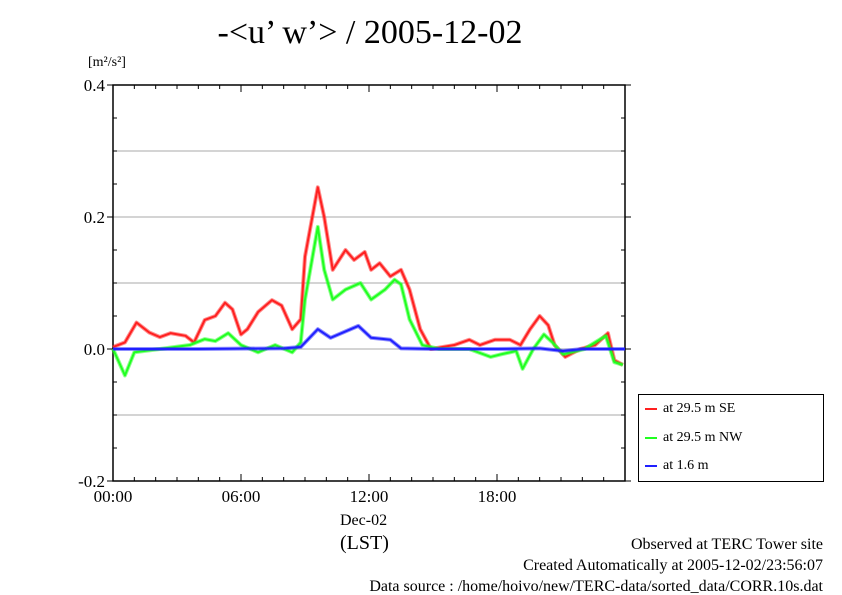 This screenshot has height=595, width=842. Describe the element at coordinates (703, 437) in the screenshot. I see `legend-label: at 29.5 m NW` at that location.